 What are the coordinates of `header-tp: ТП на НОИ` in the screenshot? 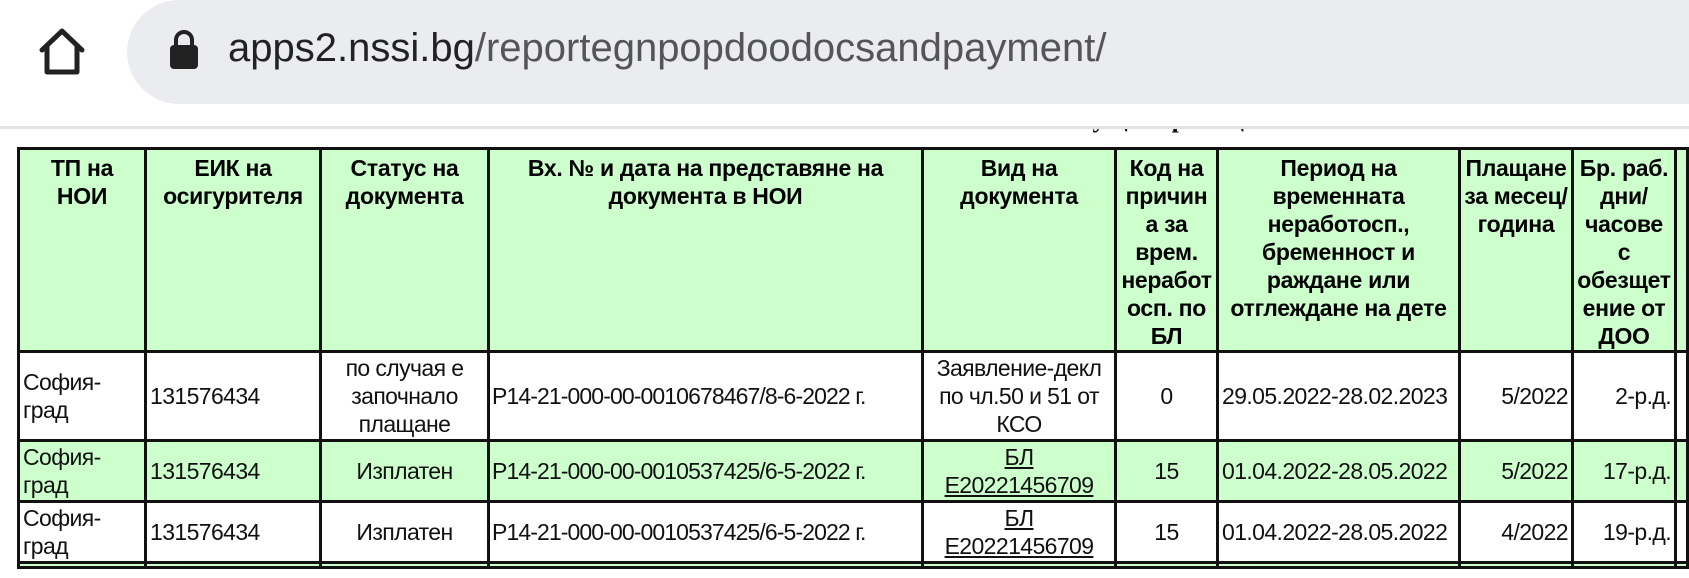 It's located at (82, 250).